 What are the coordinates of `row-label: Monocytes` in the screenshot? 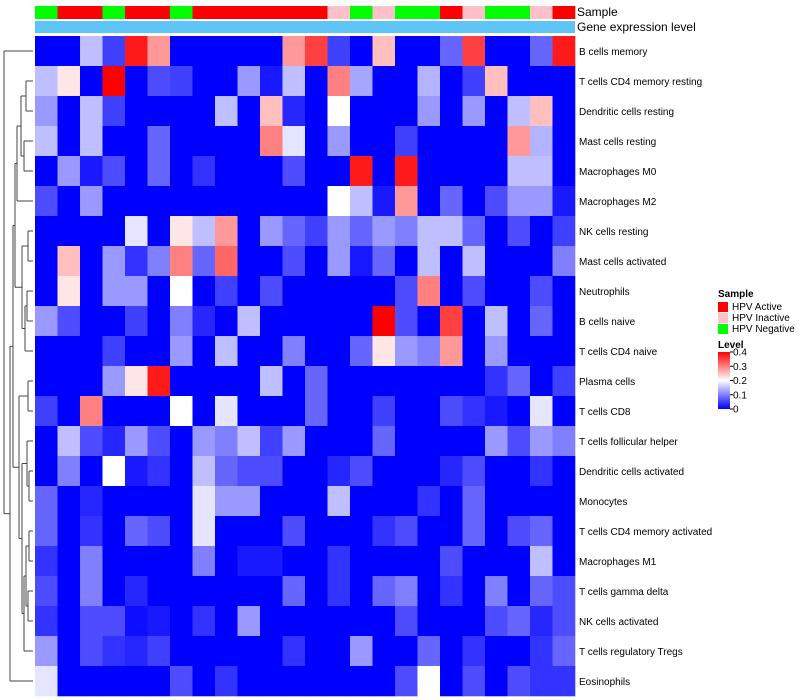 It's located at (603, 502).